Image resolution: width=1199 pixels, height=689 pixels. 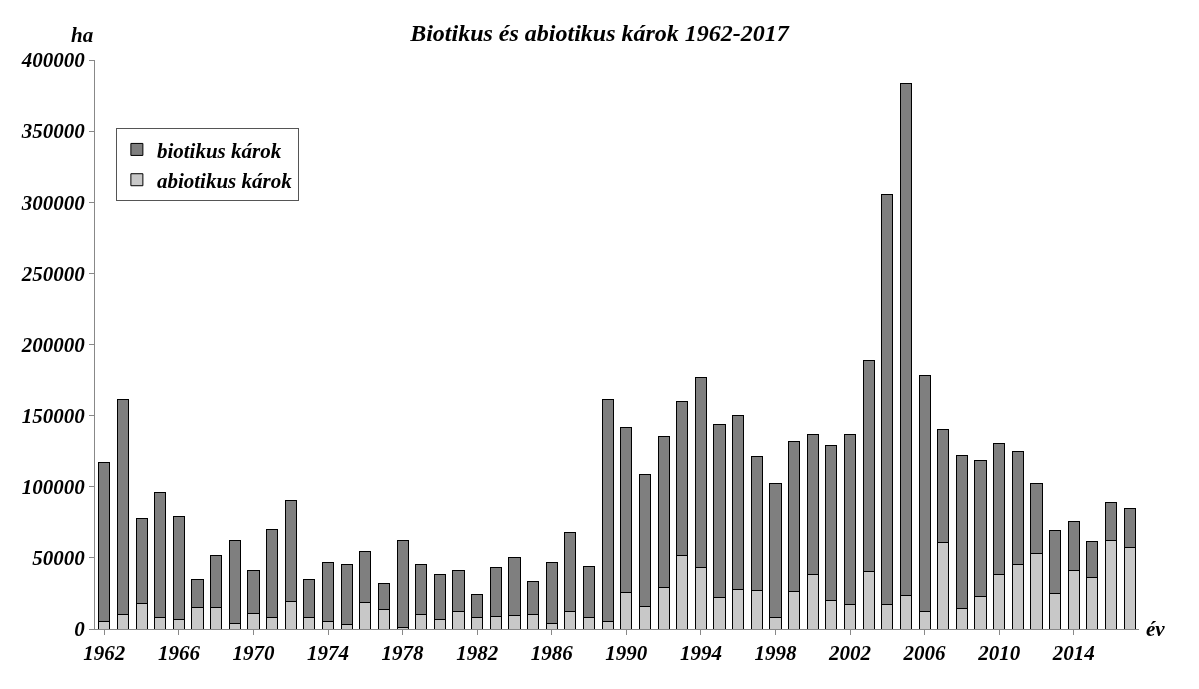 What do you see at coordinates (552, 653) in the screenshot?
I see `x-tick-label: 1986` at bounding box center [552, 653].